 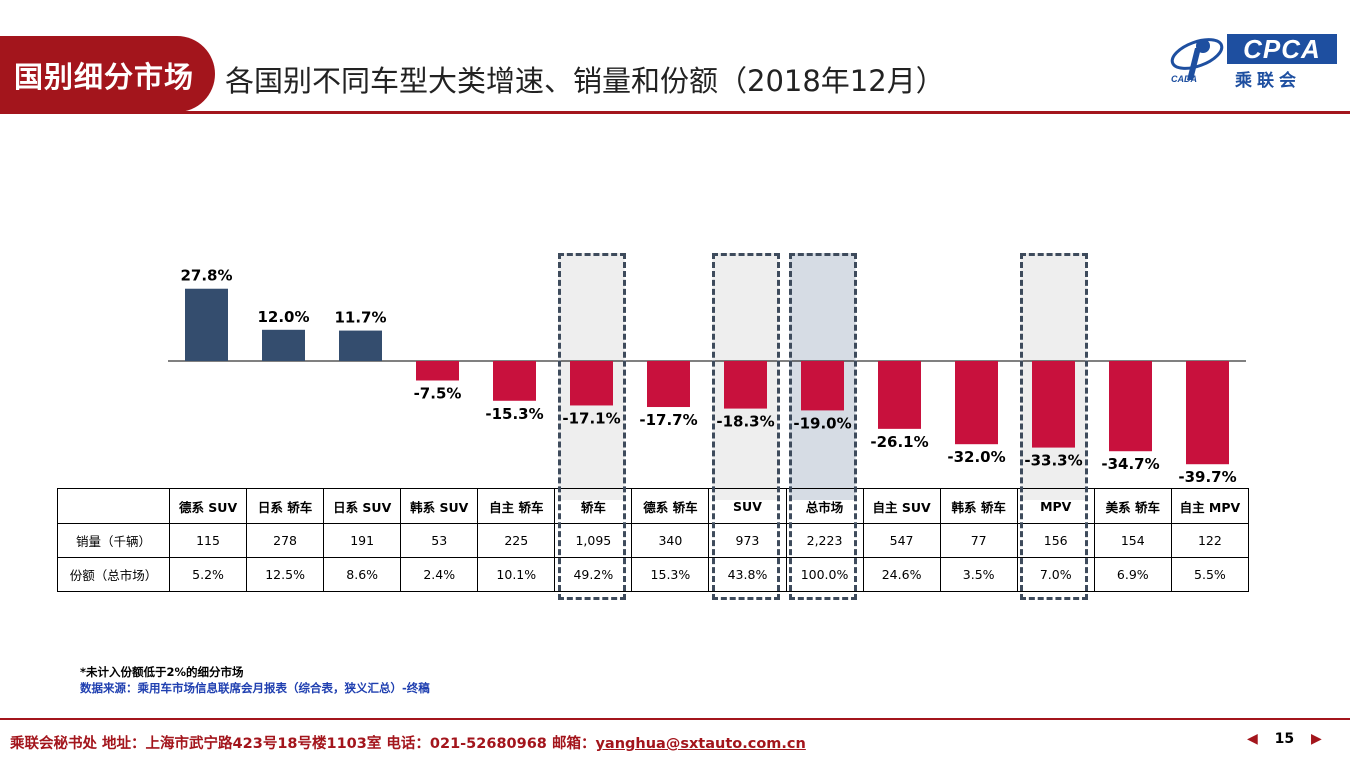 I want to click on table-row-label: 销量（千辆）, so click(x=113, y=540).